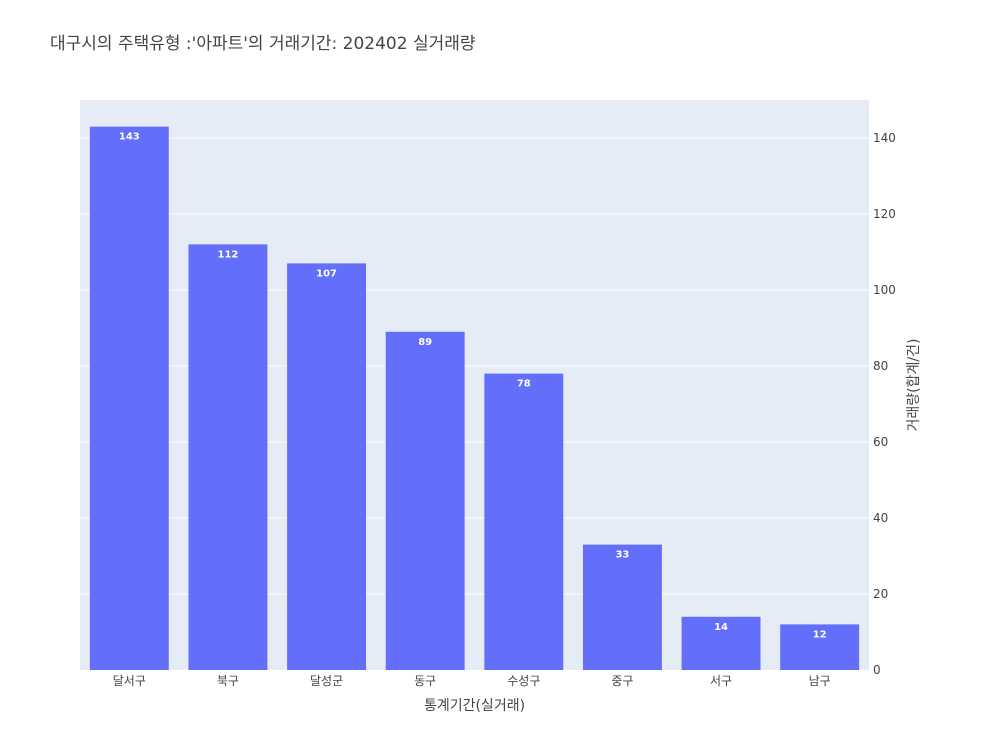 This screenshot has width=1000, height=750. What do you see at coordinates (914, 385) in the screenshot?
I see `y-axis-title: 거래량(합계/건)` at bounding box center [914, 385].